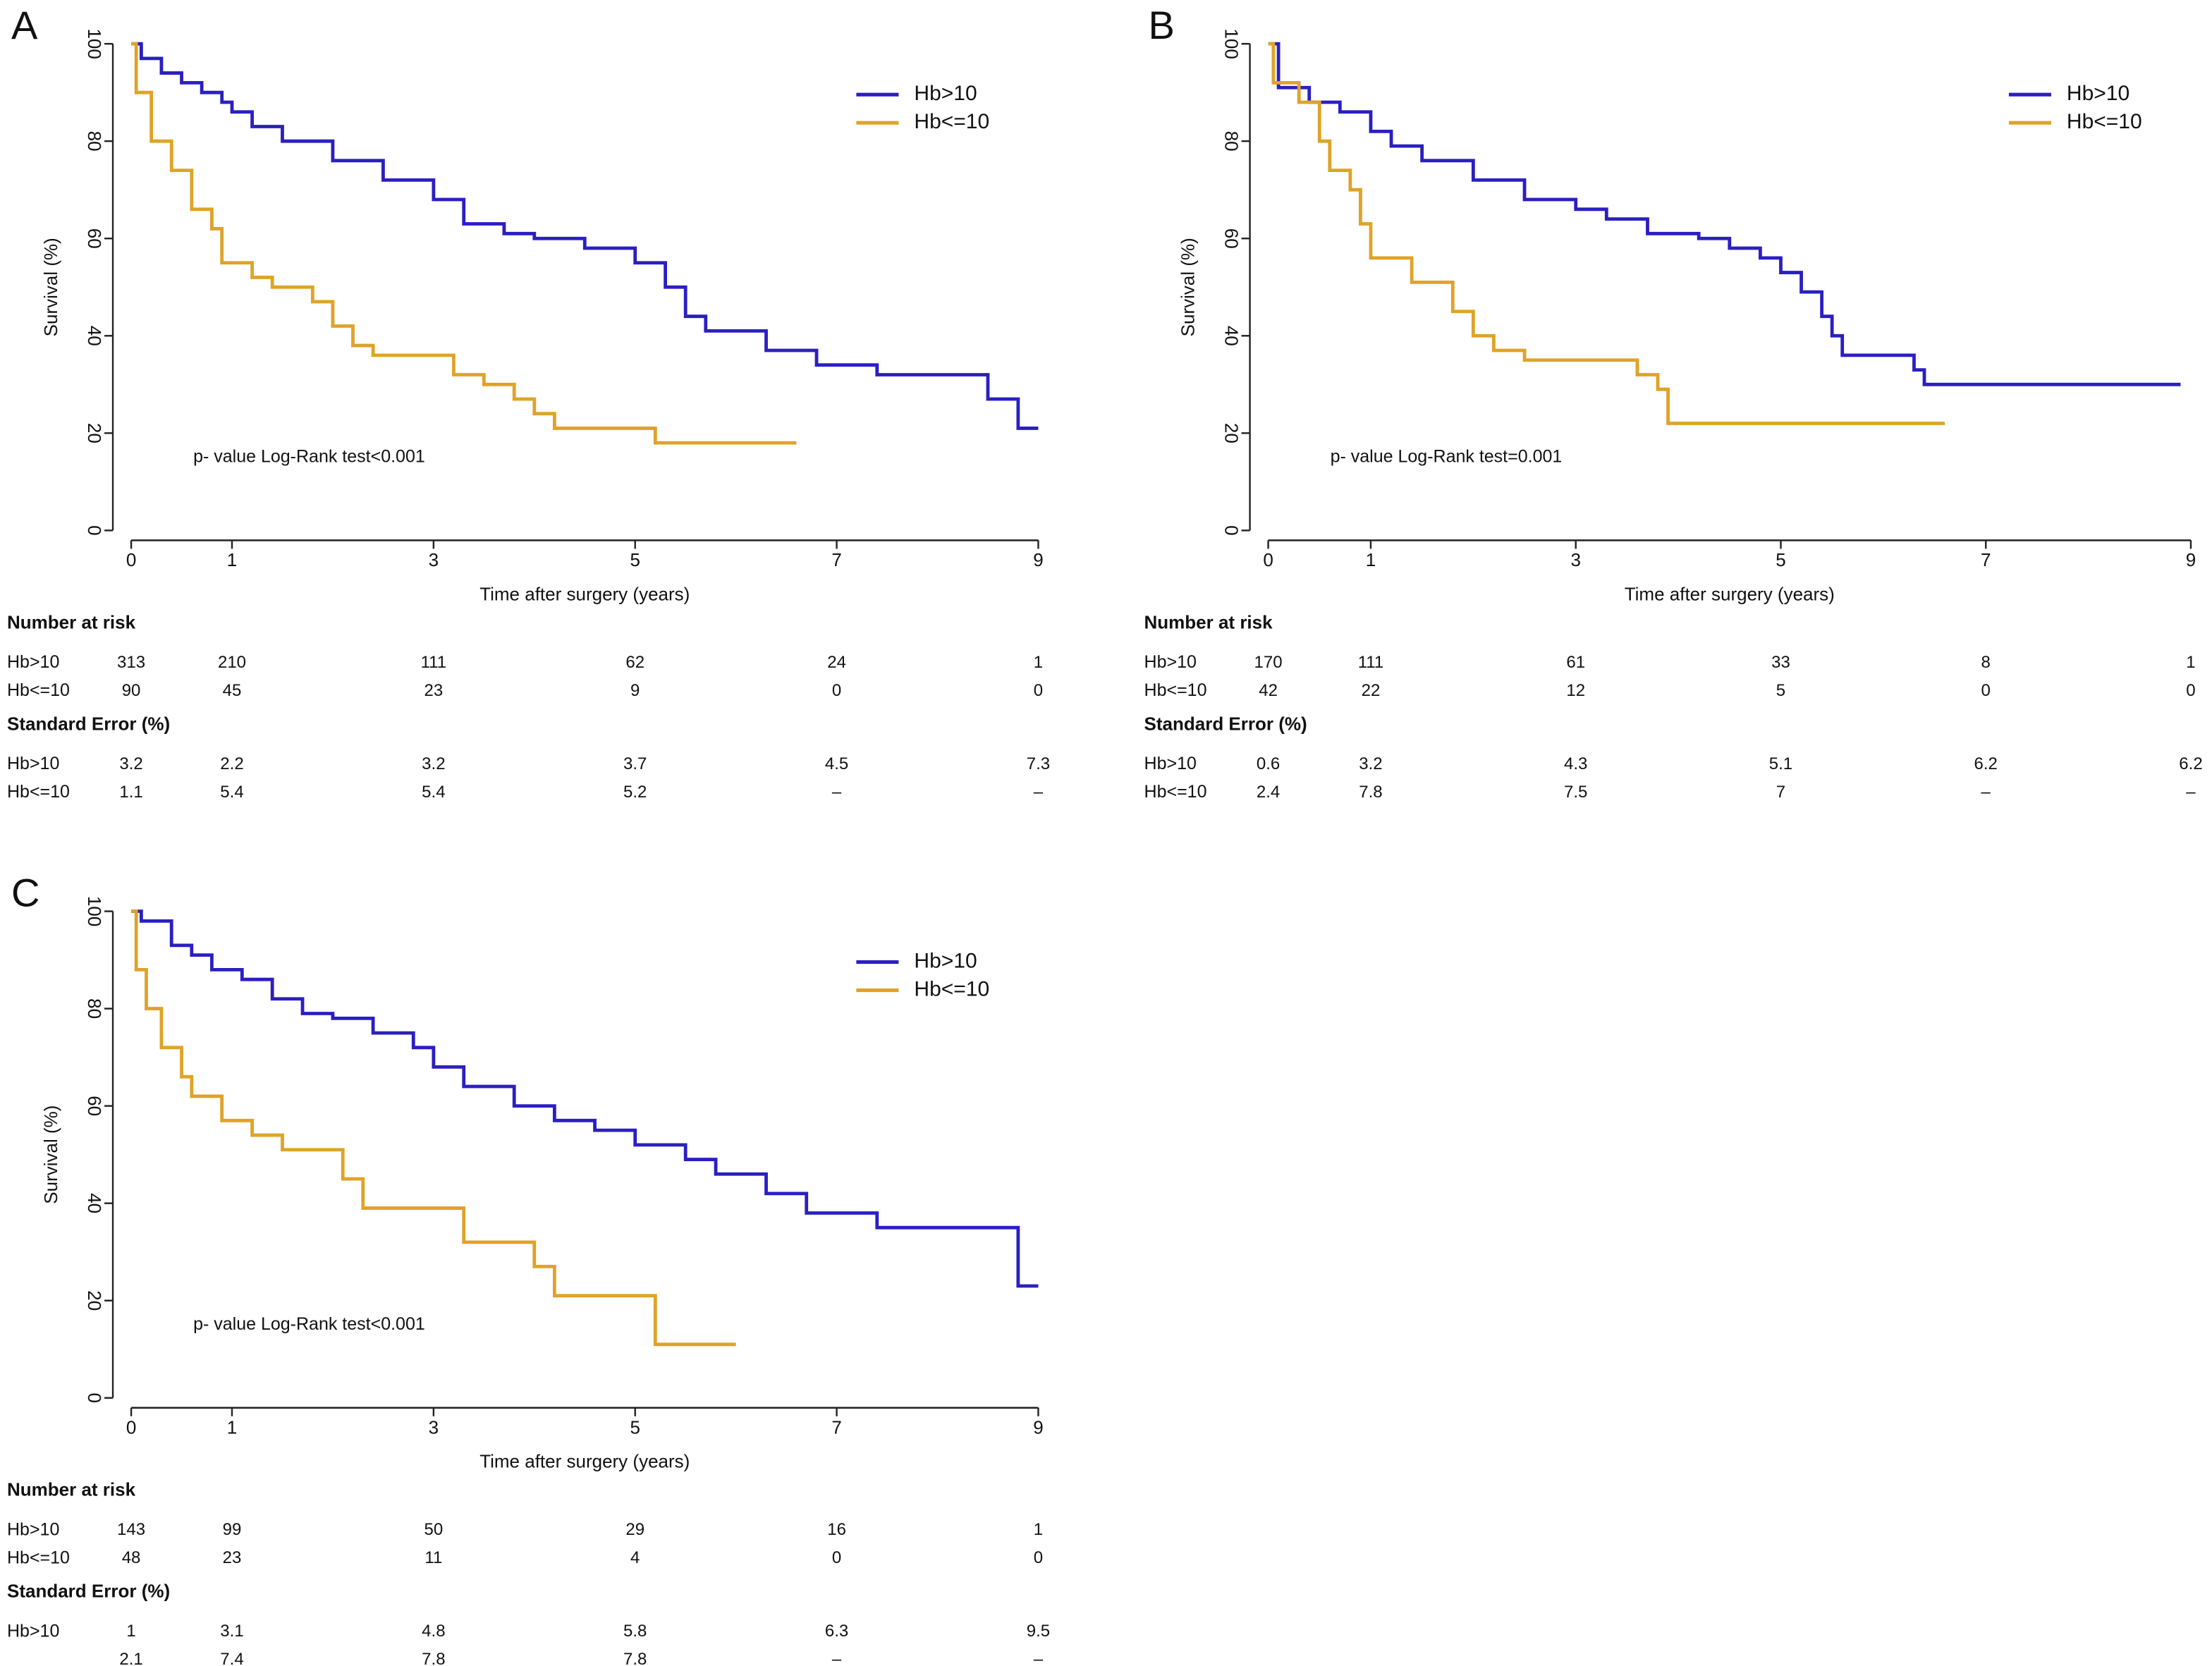 This screenshot has height=1666, width=2212. I want to click on table-cell: 3.1, so click(231, 1631).